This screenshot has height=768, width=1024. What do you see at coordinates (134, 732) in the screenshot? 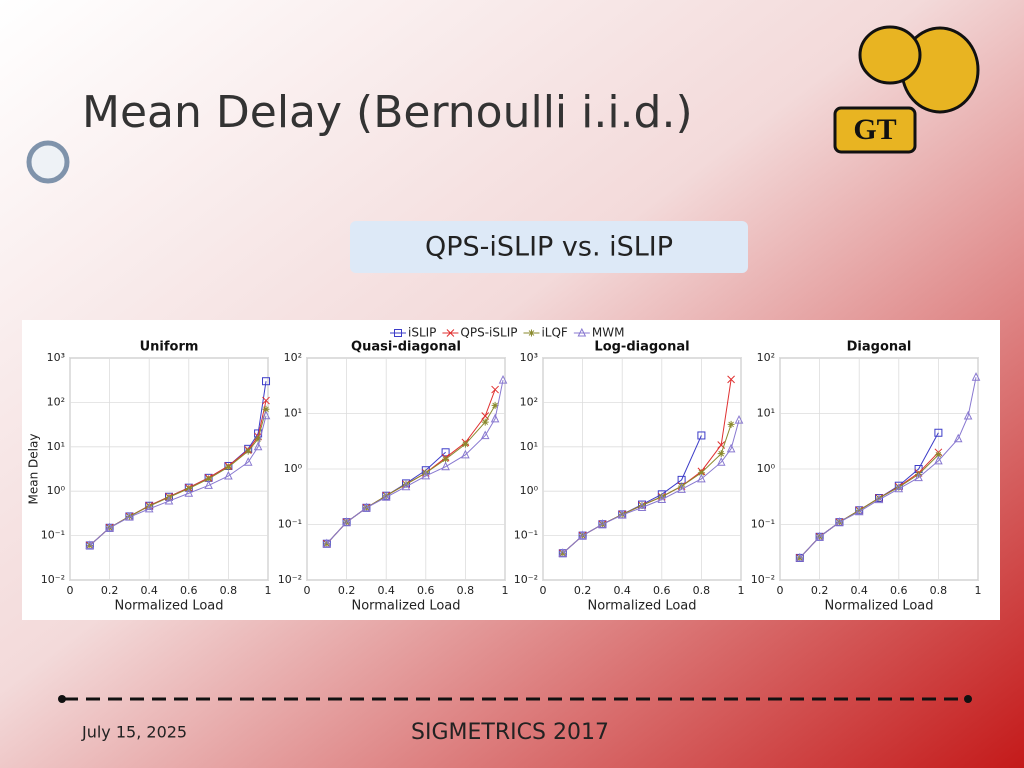
I see `date: July 15, 2025` at bounding box center [134, 732].